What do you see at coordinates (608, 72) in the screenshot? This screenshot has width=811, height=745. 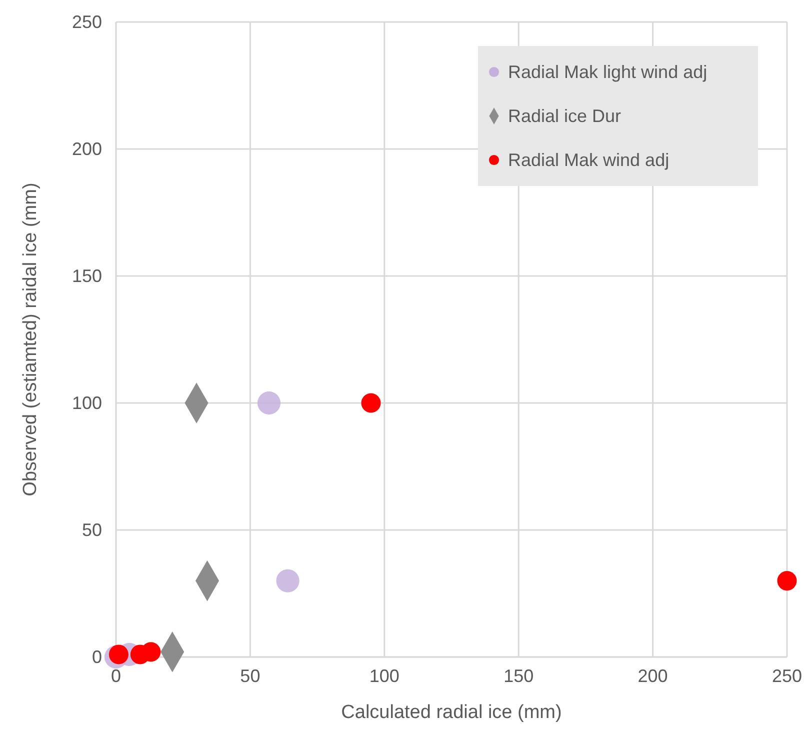 I see `legend-label: Radial Mak light wind adj` at bounding box center [608, 72].